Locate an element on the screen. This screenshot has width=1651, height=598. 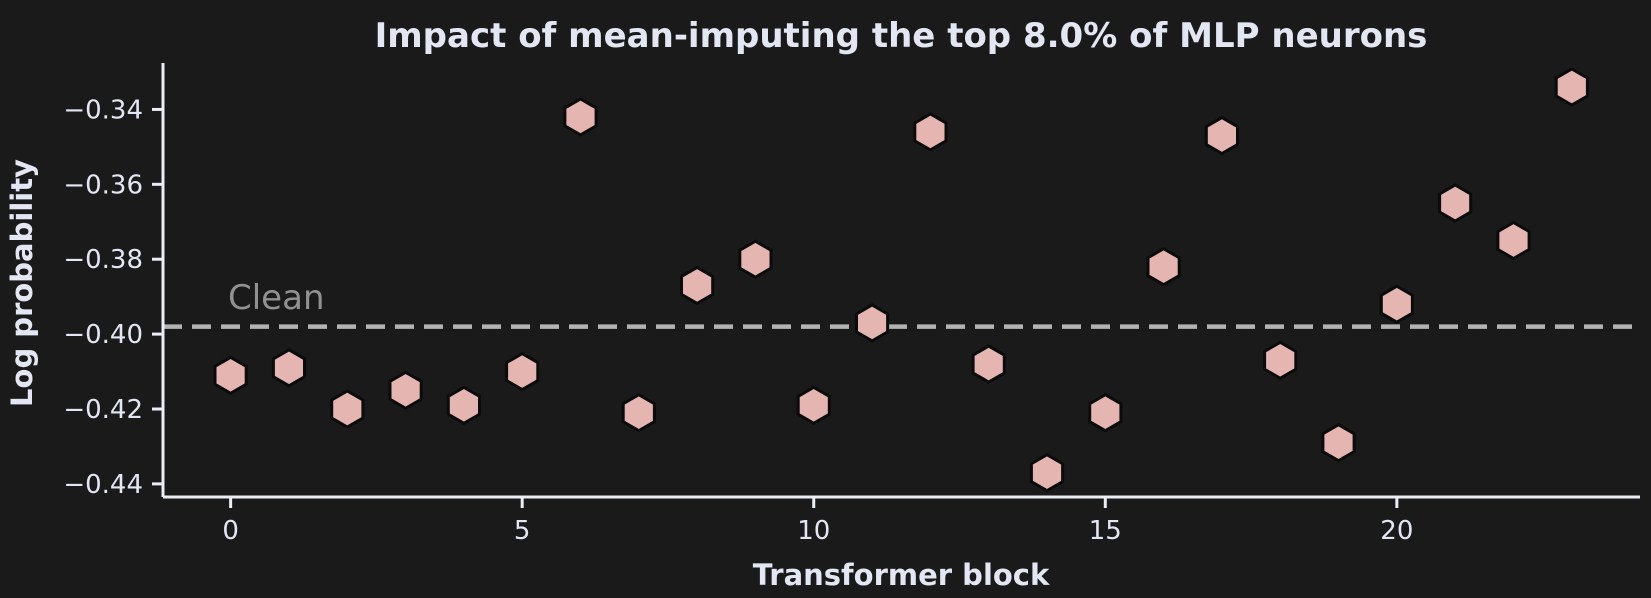
x-tick-label: 20 is located at coordinates (1396, 531).